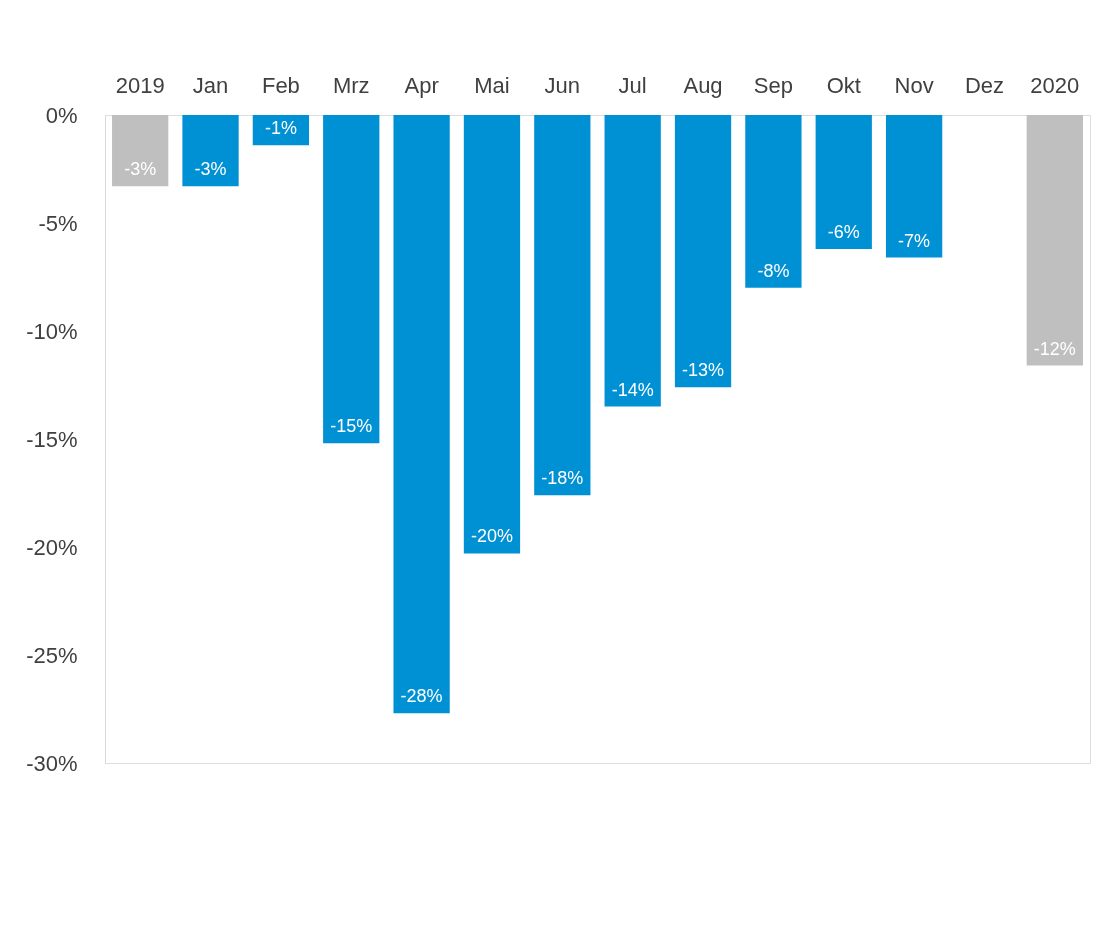 This screenshot has height=931, width=1111. Describe the element at coordinates (632, 389) in the screenshot. I see `data-label: -14%` at that location.